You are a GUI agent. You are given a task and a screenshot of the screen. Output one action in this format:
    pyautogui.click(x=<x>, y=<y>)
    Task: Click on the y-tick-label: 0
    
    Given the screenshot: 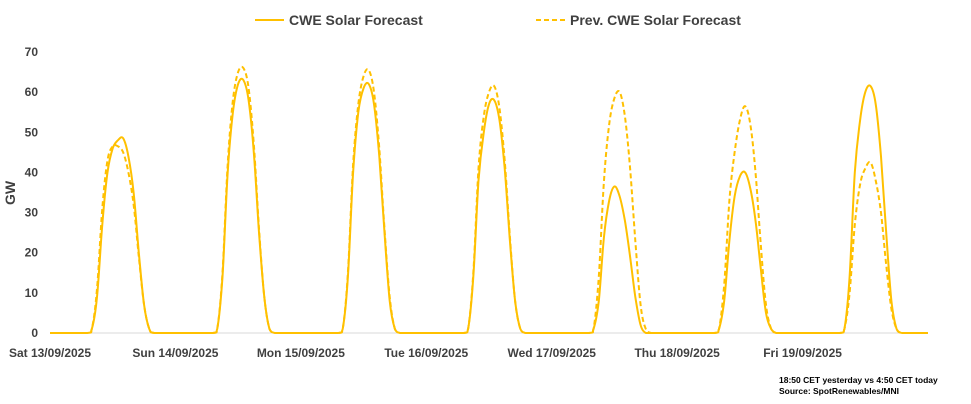 What is the action you would take?
    pyautogui.click(x=34, y=333)
    